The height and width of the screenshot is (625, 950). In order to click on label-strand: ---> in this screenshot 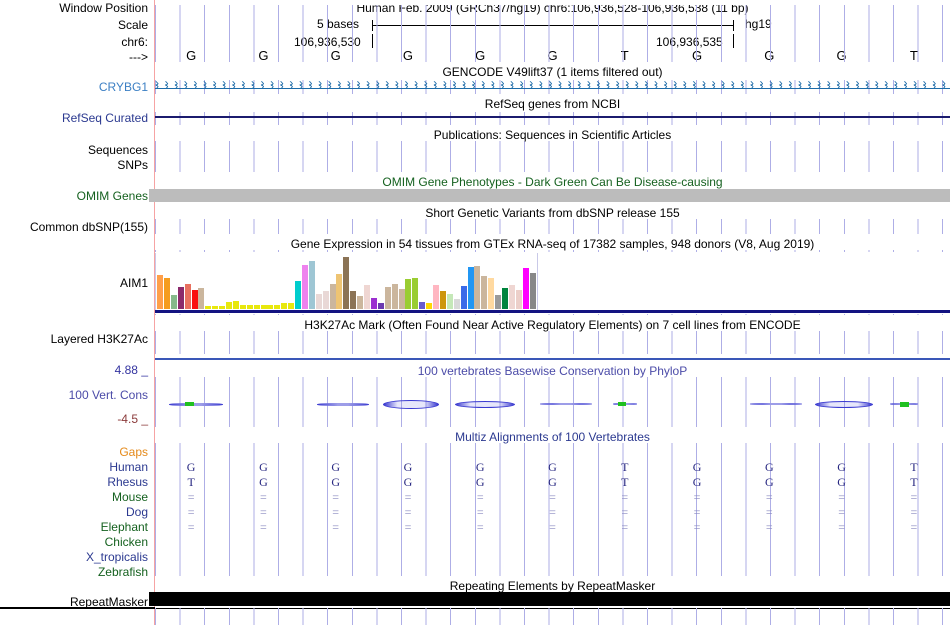, I will do `click(138, 57)`.